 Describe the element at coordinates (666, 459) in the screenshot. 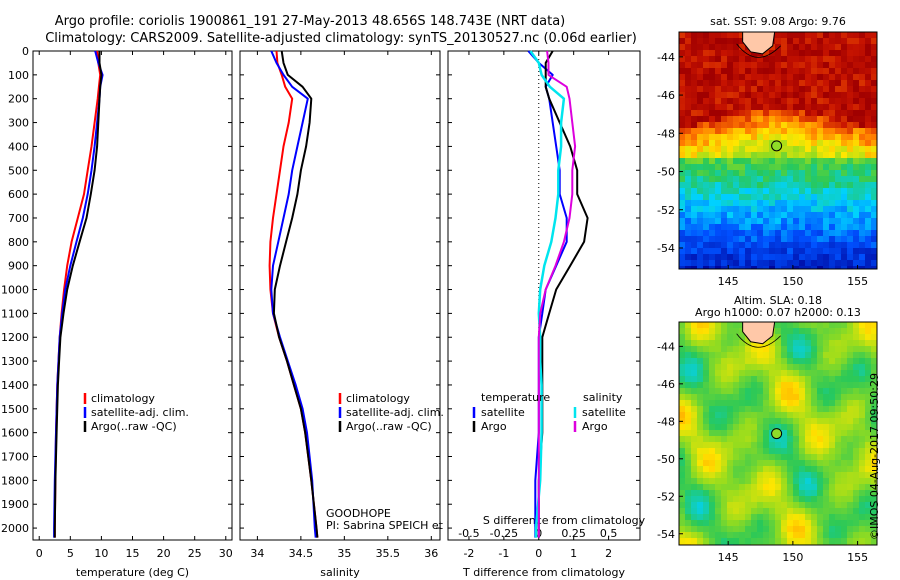

I see `y-tick-label: -50` at that location.